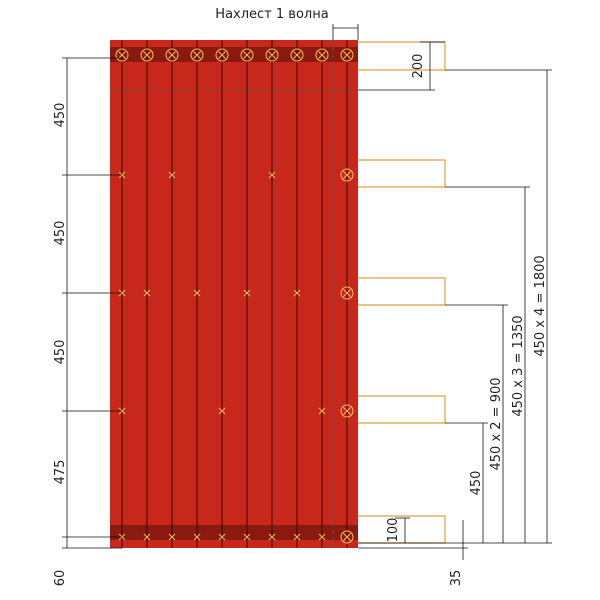 The image size is (600, 600). Describe the element at coordinates (518, 365) in the screenshot. I see `dim-label: 450 x 3 = 1350` at that location.